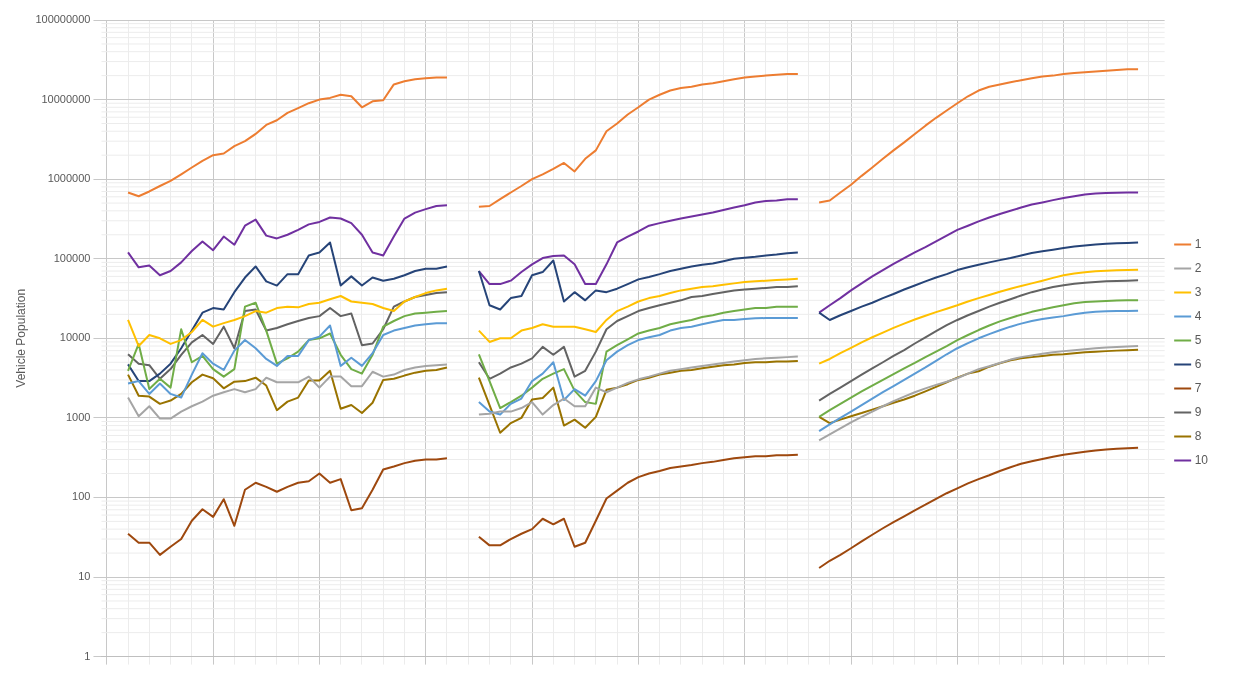 Image resolution: width=1248 pixels, height=685 pixels. What do you see at coordinates (1198, 267) in the screenshot?
I see `legend-label: 2` at bounding box center [1198, 267].